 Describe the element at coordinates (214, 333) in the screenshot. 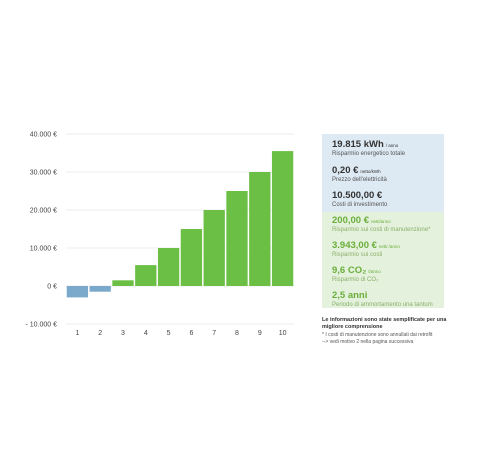

I see `x-tick-label: 7` at that location.